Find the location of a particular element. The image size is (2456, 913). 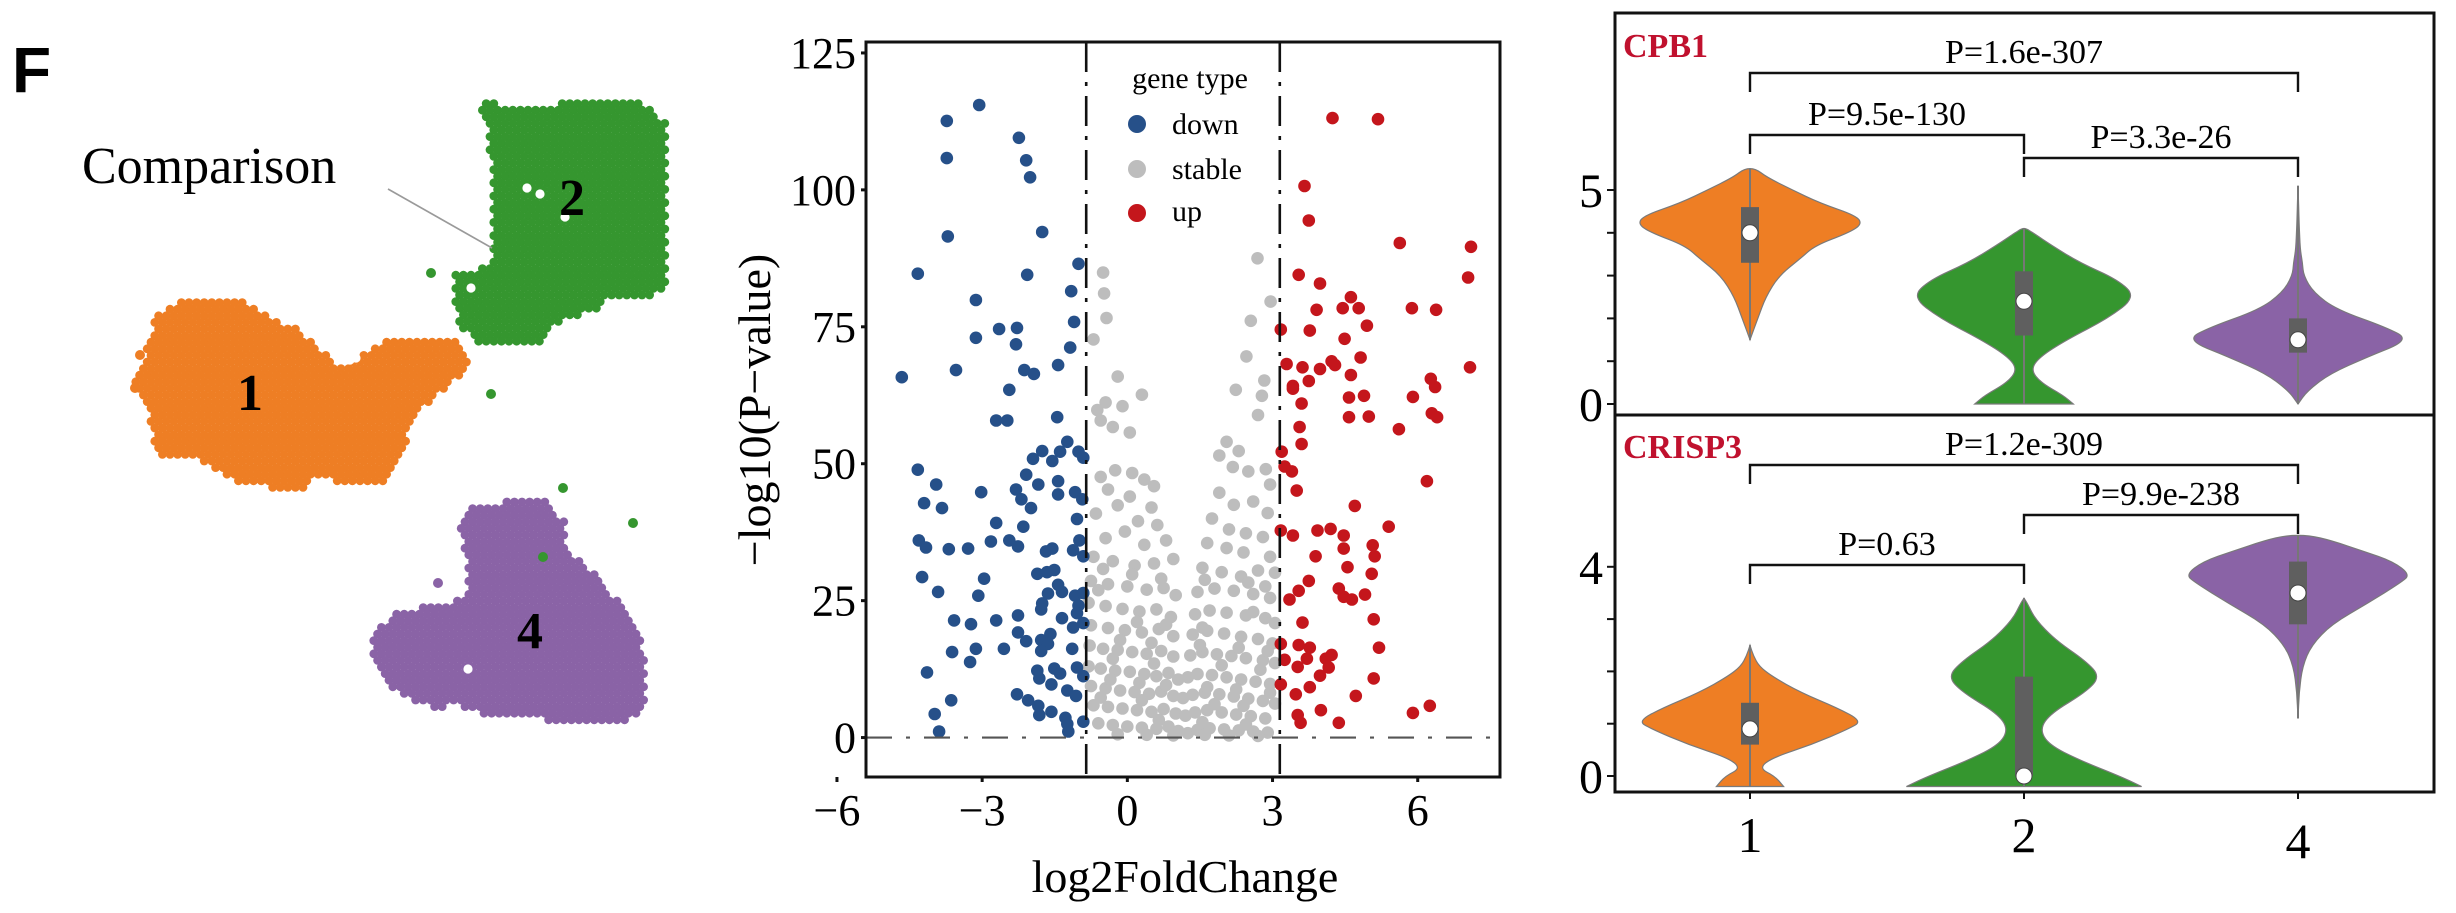

comparison-bracket is located at coordinates (2024, 473).